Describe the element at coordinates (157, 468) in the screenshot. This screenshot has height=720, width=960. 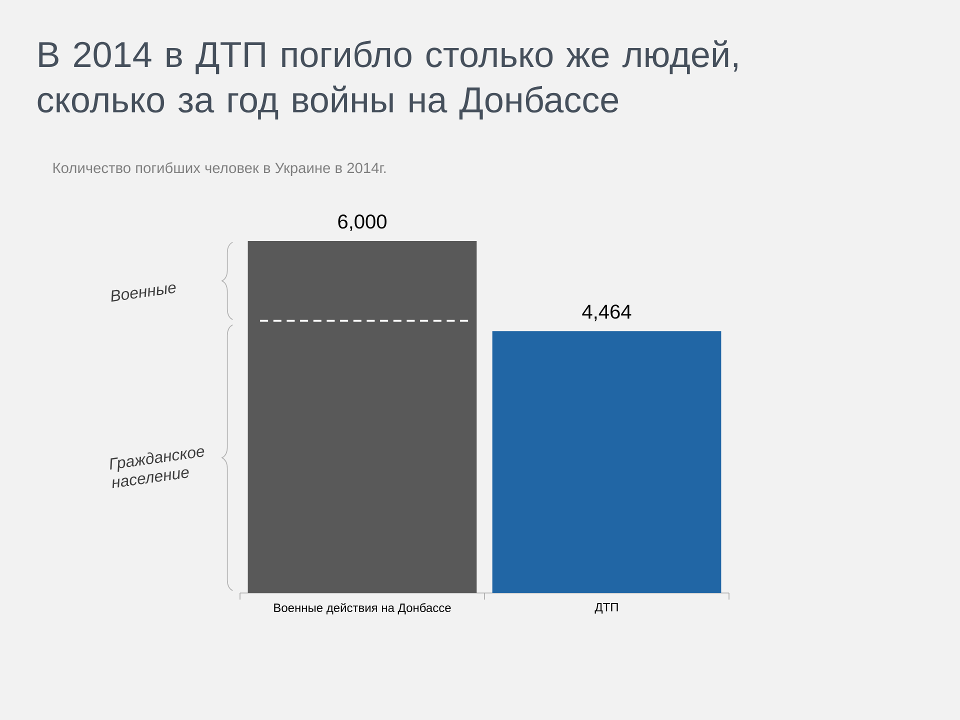
I see `text: Гражданское население` at that location.